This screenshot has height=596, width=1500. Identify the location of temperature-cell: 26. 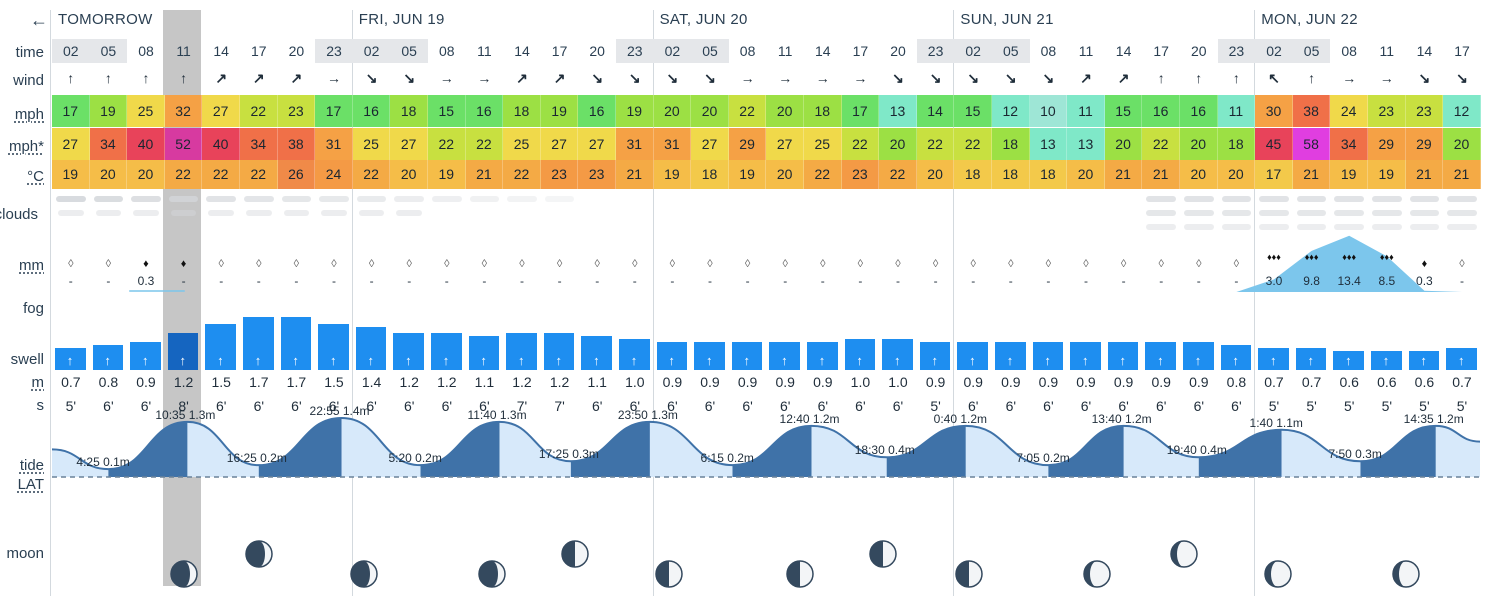
(296, 174).